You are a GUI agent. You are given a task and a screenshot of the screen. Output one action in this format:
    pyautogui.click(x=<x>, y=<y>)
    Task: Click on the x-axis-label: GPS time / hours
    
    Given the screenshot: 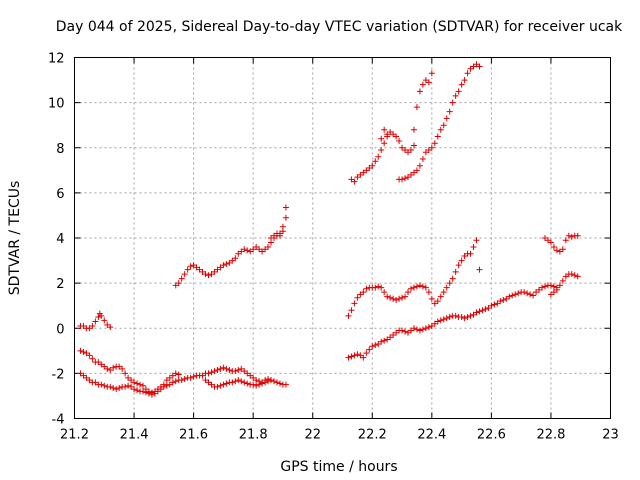 What is the action you would take?
    pyautogui.click(x=338, y=467)
    